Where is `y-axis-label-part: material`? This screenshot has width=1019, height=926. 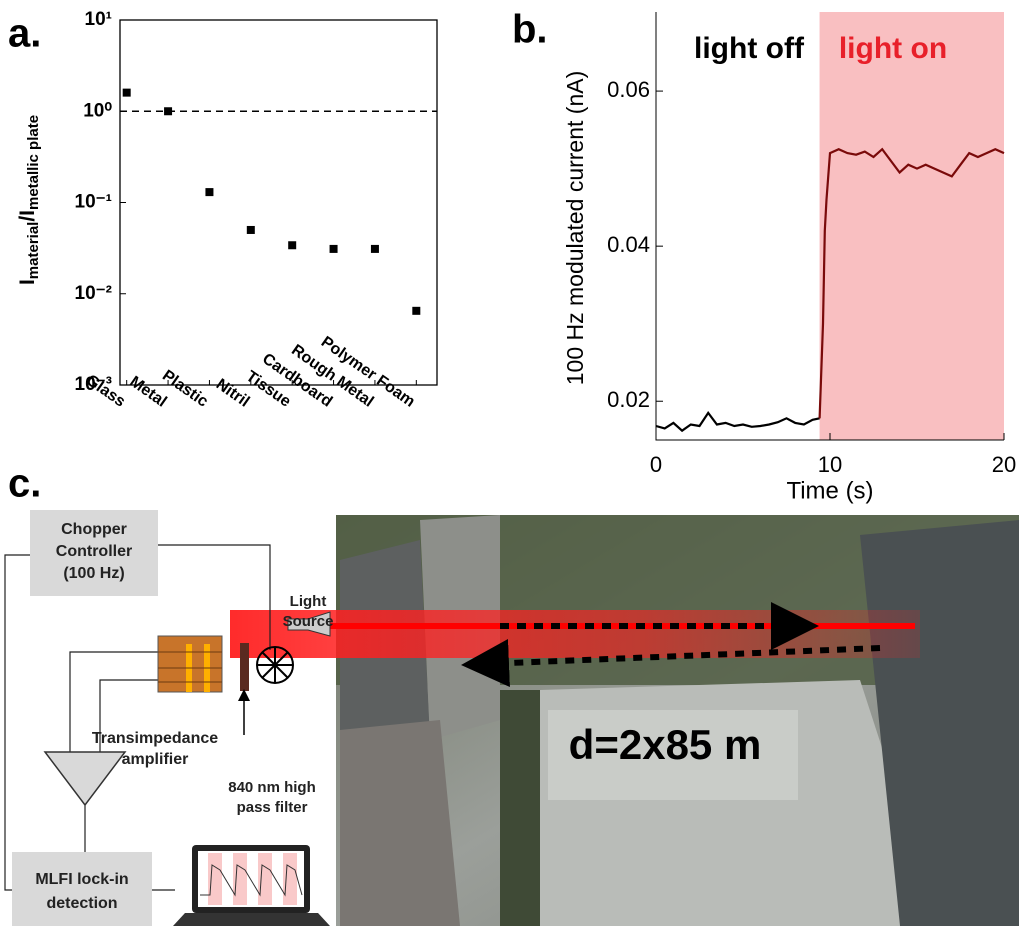
y-axis-label-part: material is located at coordinates (33, 251).